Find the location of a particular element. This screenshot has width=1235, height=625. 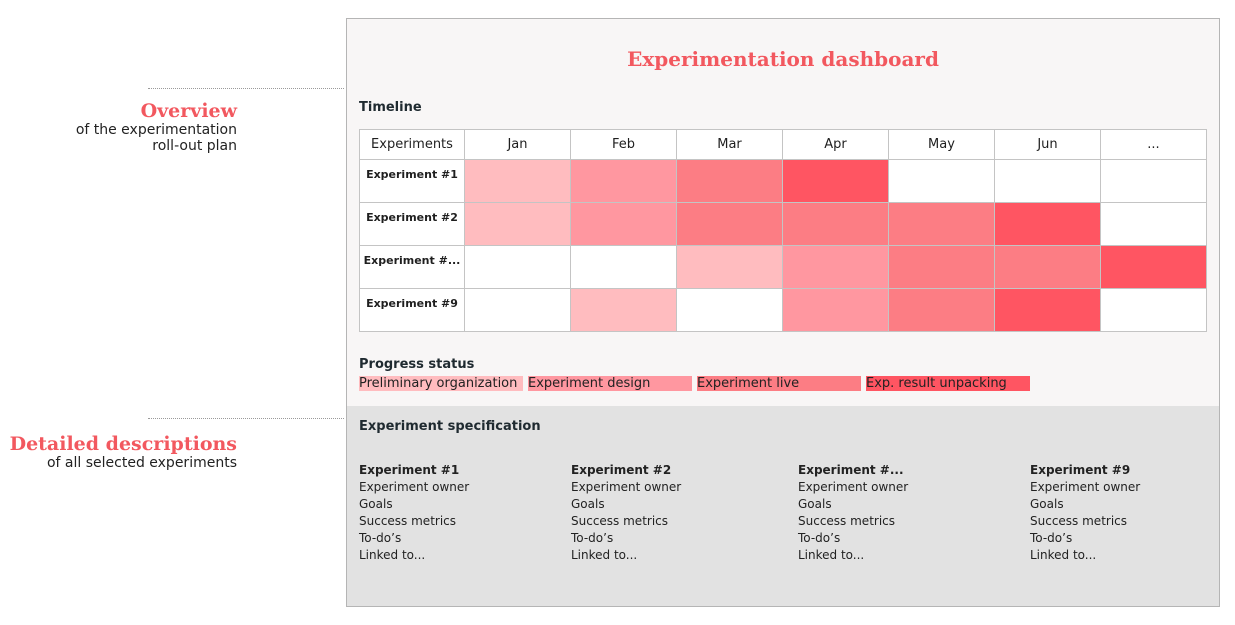

timeline-label: Timeline is located at coordinates (390, 107).